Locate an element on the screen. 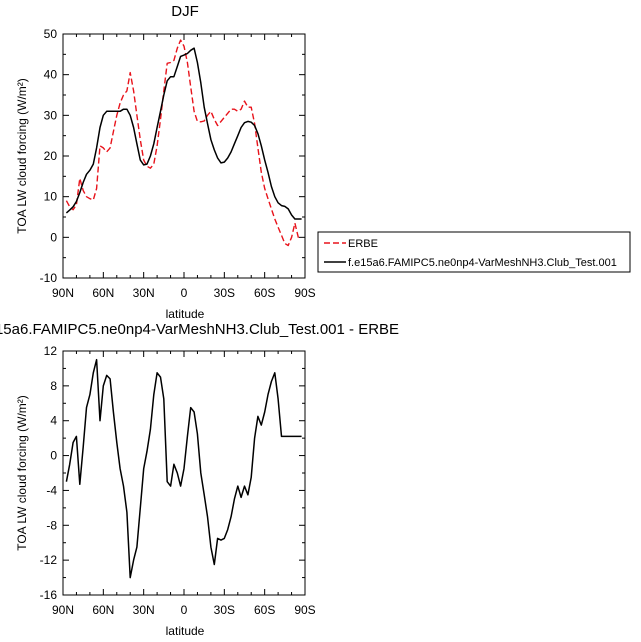  y-tick-label: 8 is located at coordinates (53, 386).